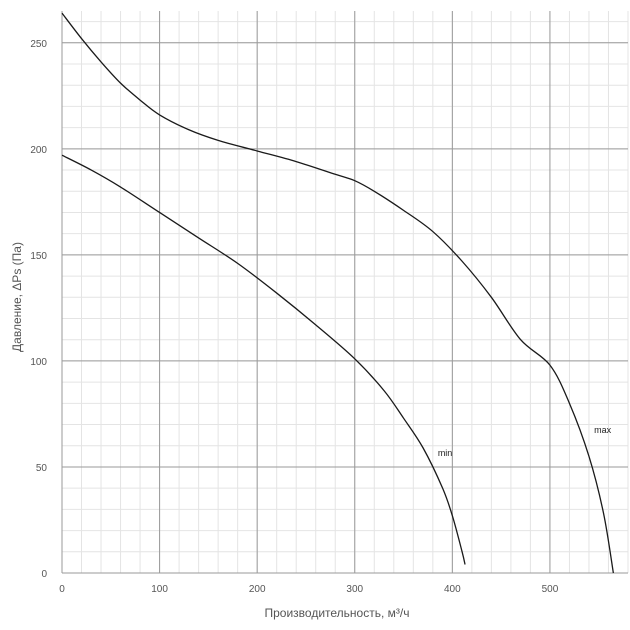  Describe the element at coordinates (550, 589) in the screenshot. I see `x-tick-label: 500` at that location.